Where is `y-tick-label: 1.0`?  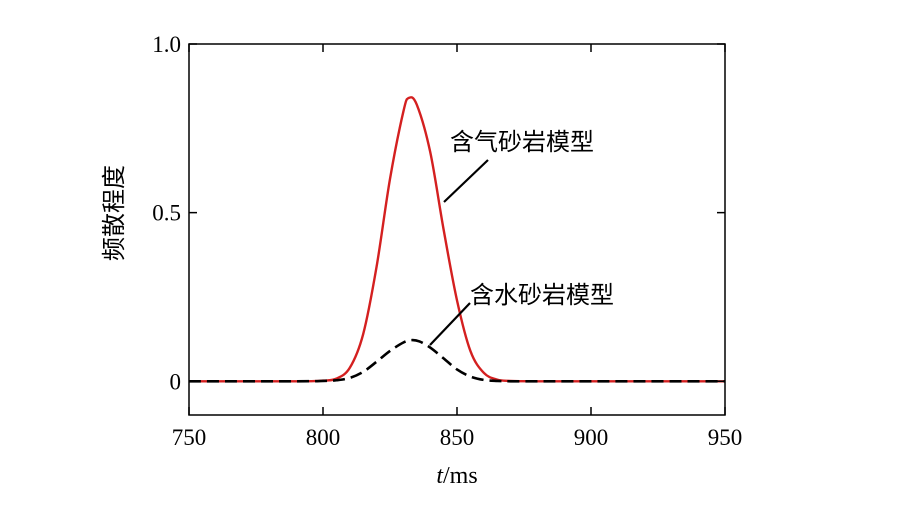 y-tick-label: 1.0 is located at coordinates (166, 44).